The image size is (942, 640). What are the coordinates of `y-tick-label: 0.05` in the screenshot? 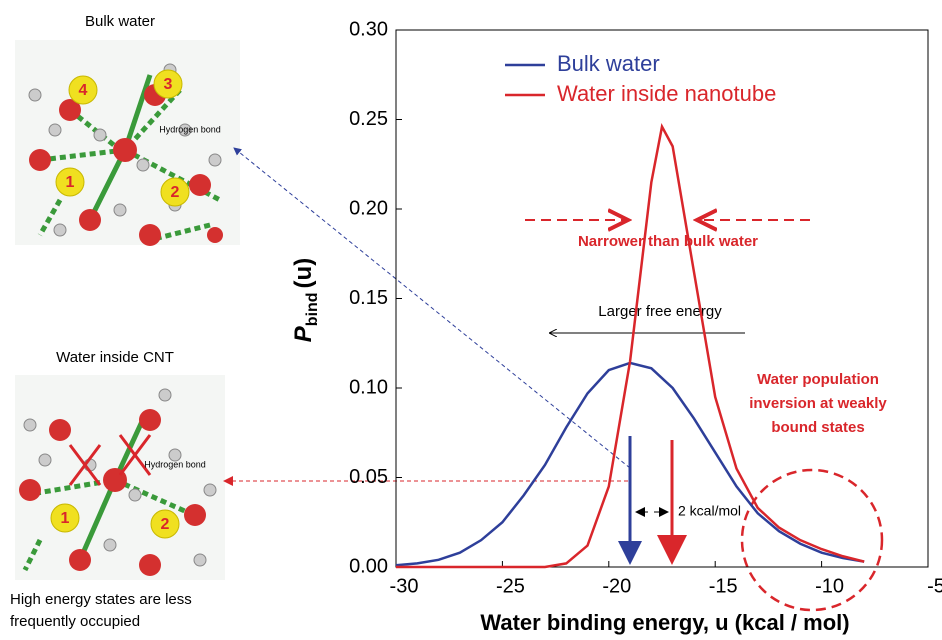 It's located at (368, 477).